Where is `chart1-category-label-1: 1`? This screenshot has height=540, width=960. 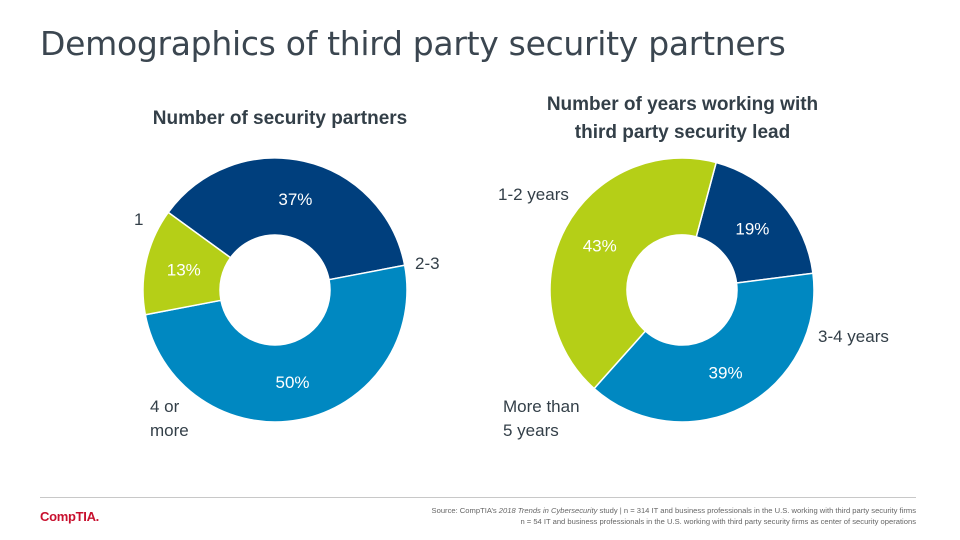
chart1-category-label-1: 1 is located at coordinates (139, 219).